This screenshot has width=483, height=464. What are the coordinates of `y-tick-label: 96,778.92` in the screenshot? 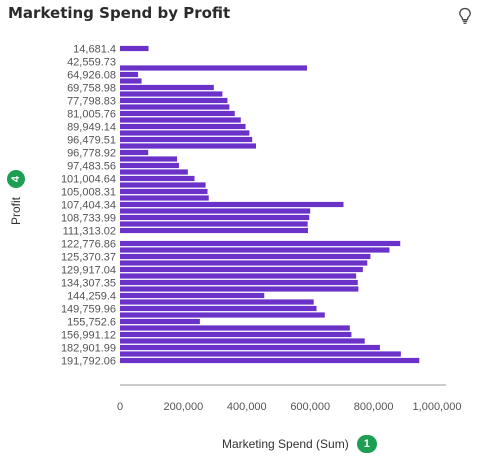 It's located at (91, 154).